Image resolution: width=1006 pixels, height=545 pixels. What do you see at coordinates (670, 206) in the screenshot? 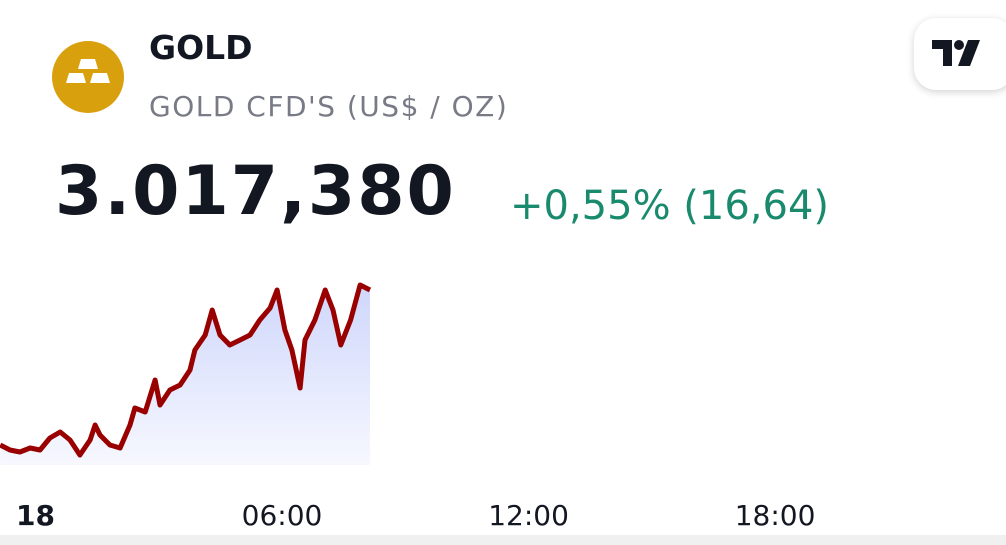
I see `change: +0,55% (16,64)` at bounding box center [670, 206].